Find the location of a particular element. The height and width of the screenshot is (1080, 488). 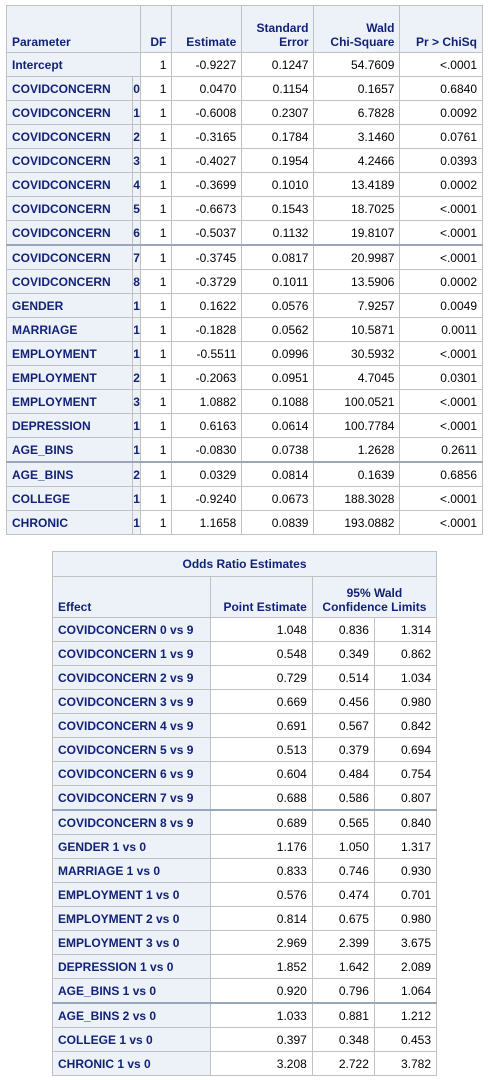

parameter-name: Intercept is located at coordinates (73, 64).